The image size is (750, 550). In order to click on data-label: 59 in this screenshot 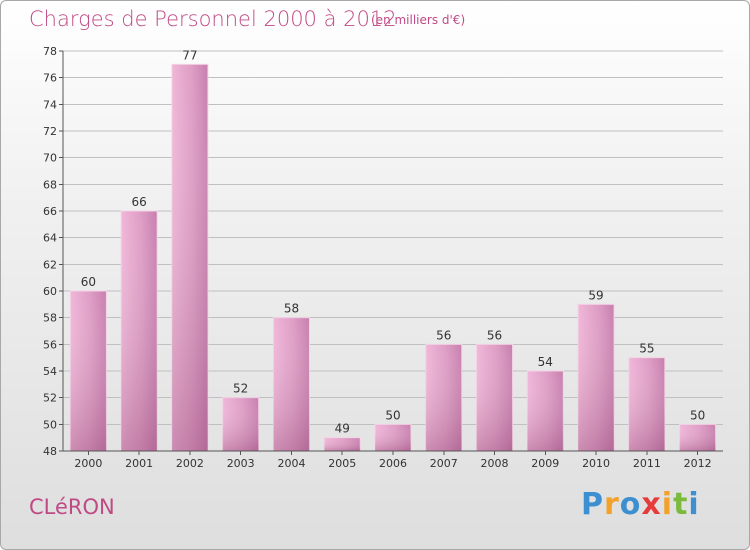, I will do `click(595, 295)`.